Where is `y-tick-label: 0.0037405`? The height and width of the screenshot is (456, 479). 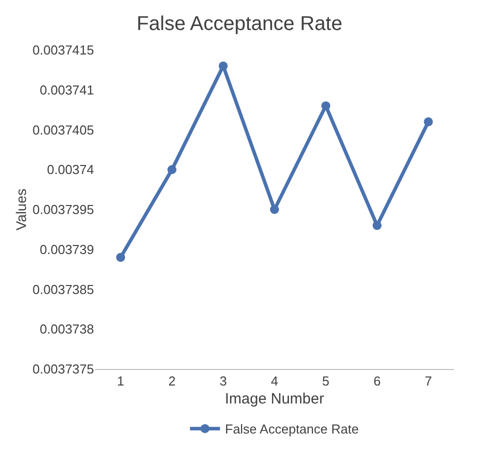
y-tick-label: 0.0037405 is located at coordinates (63, 130).